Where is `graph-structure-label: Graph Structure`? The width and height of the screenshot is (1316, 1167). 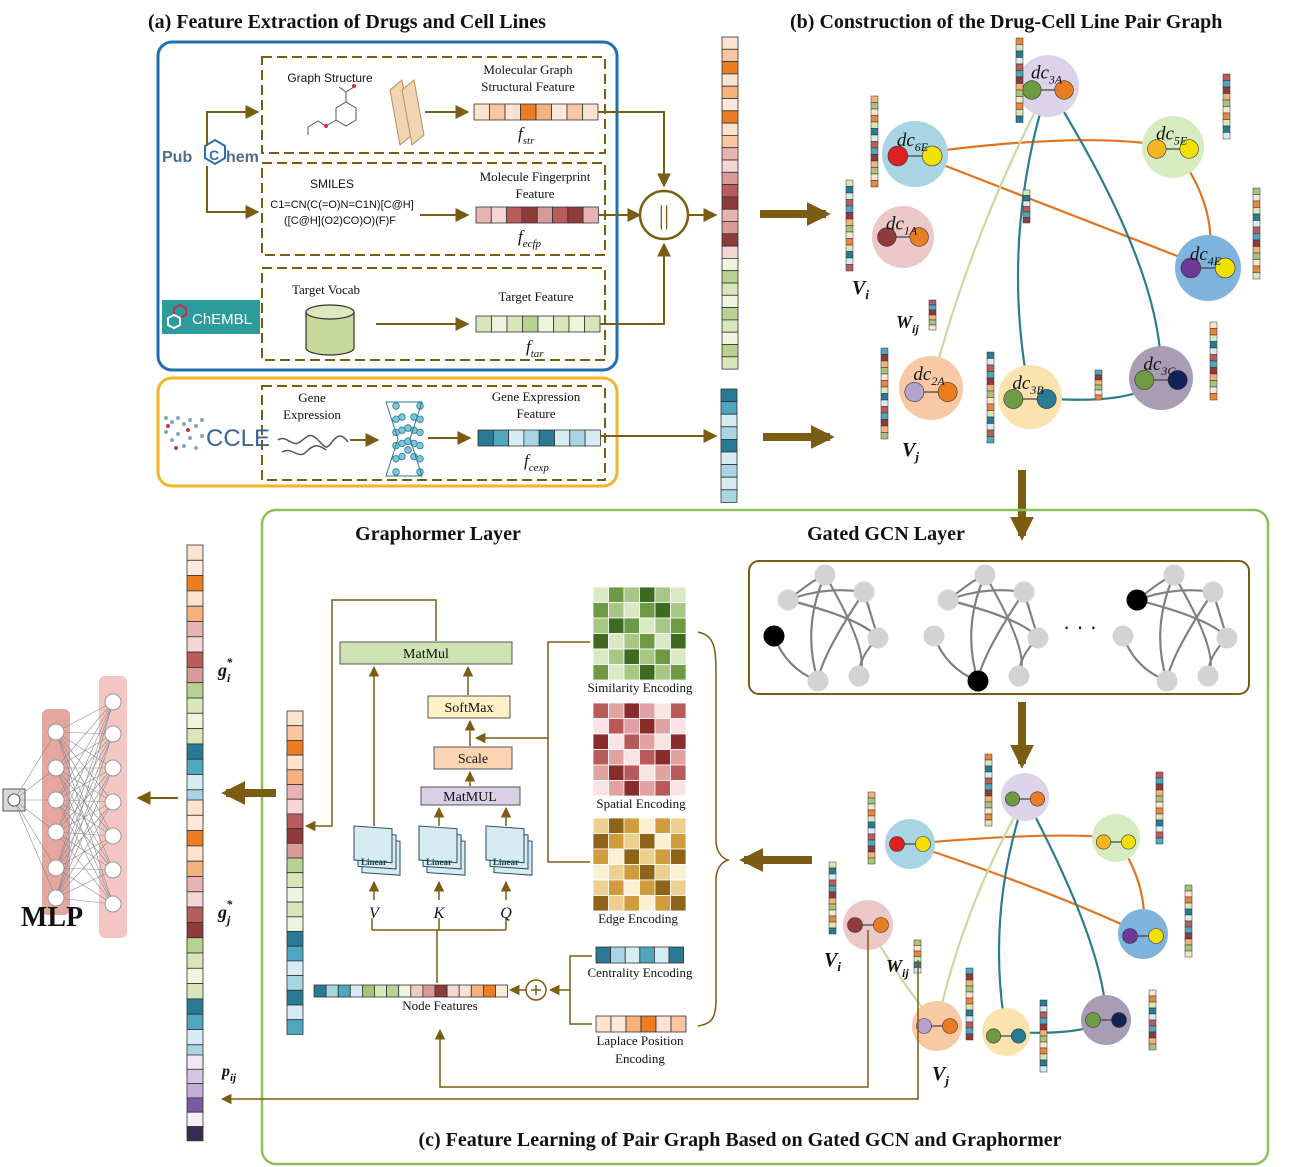 graph-structure-label: Graph Structure is located at coordinates (330, 78).